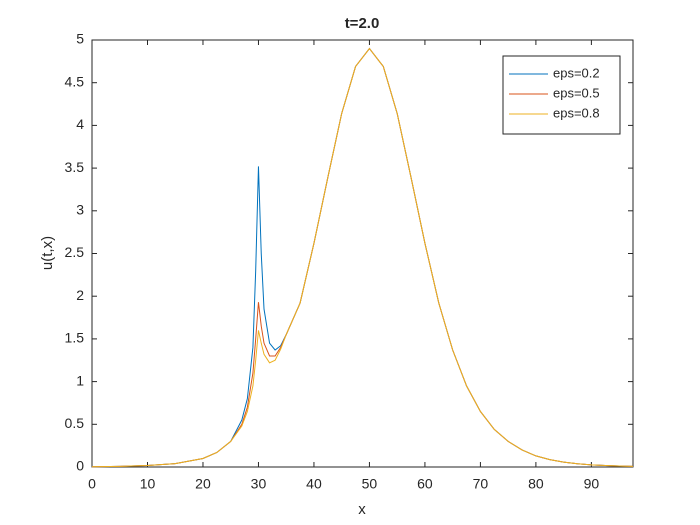  What do you see at coordinates (576, 72) in the screenshot?
I see `legend-label: eps=0.2` at bounding box center [576, 72].